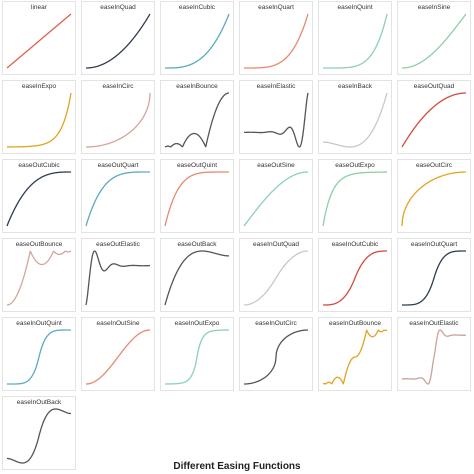 Image resolution: width=474 pixels, height=474 pixels. I want to click on series-line-easeInOutQuart, so click(434, 278).